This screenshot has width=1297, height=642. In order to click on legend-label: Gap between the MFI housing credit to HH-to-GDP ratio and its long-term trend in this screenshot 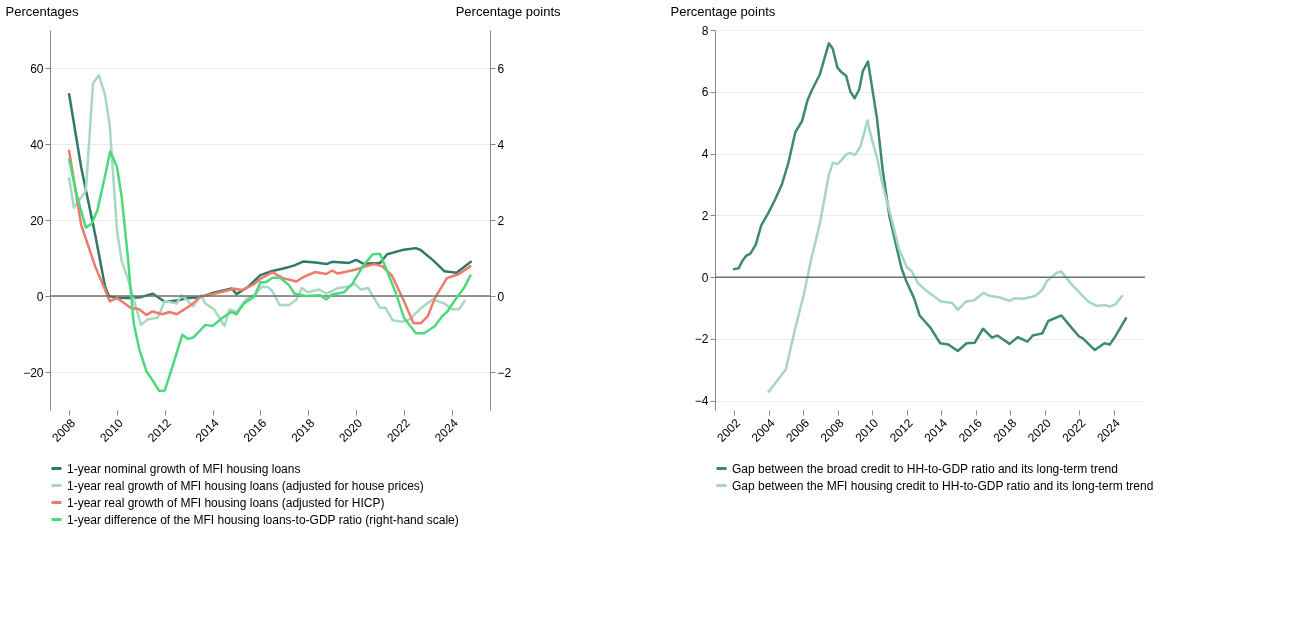, I will do `click(943, 485)`.